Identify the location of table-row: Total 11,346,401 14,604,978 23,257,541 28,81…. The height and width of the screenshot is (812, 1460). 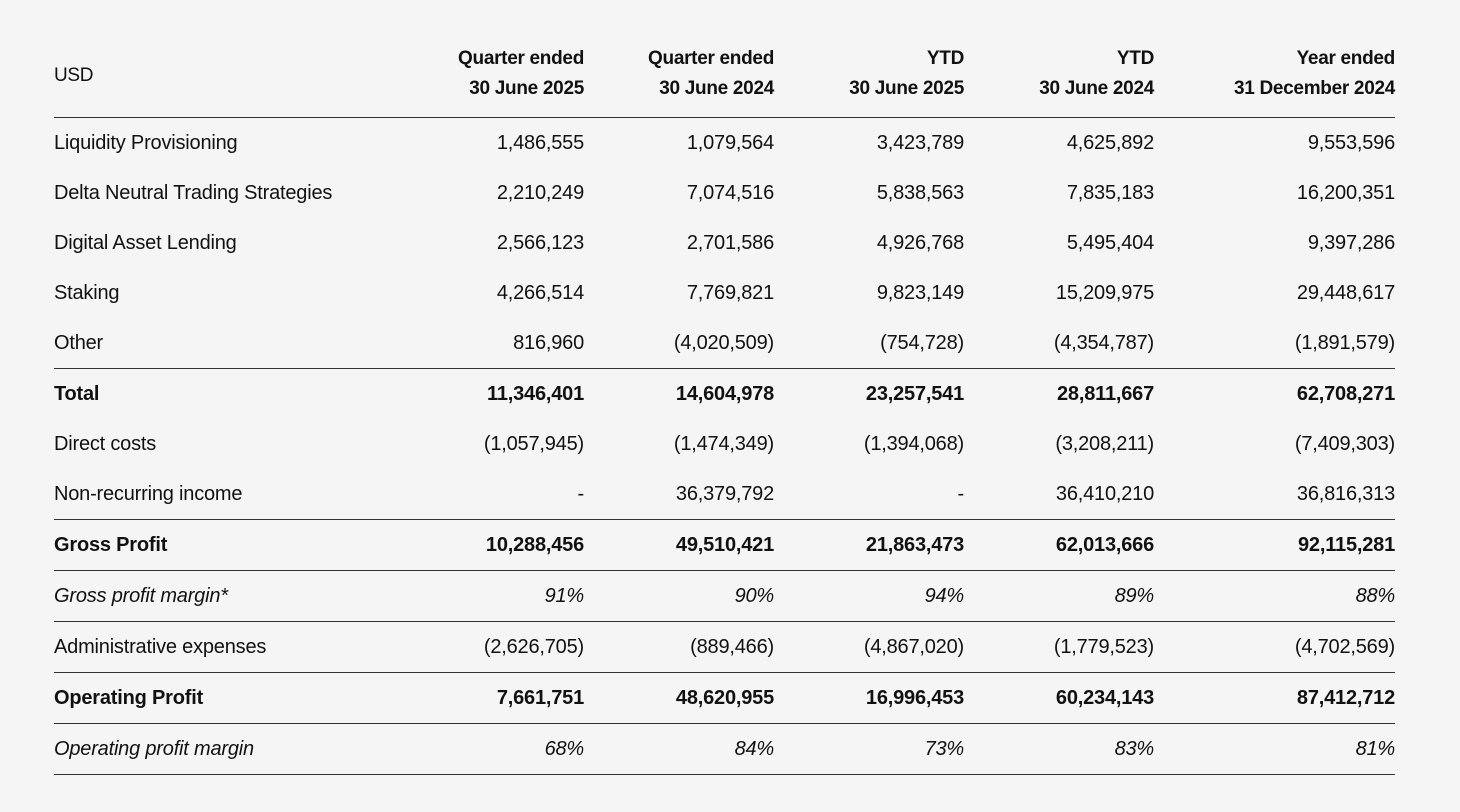
(724, 394).